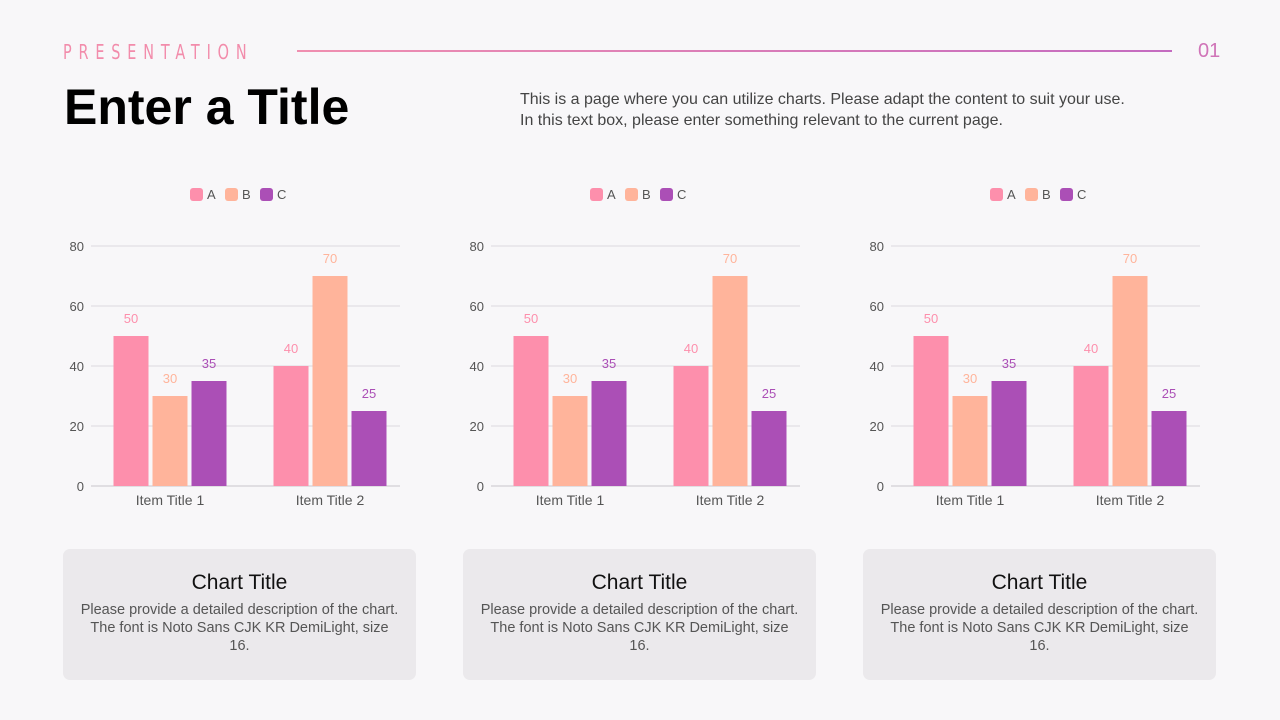 Image resolution: width=1280 pixels, height=720 pixels. Describe the element at coordinates (734, 51) in the screenshot. I see `header-divider` at that location.